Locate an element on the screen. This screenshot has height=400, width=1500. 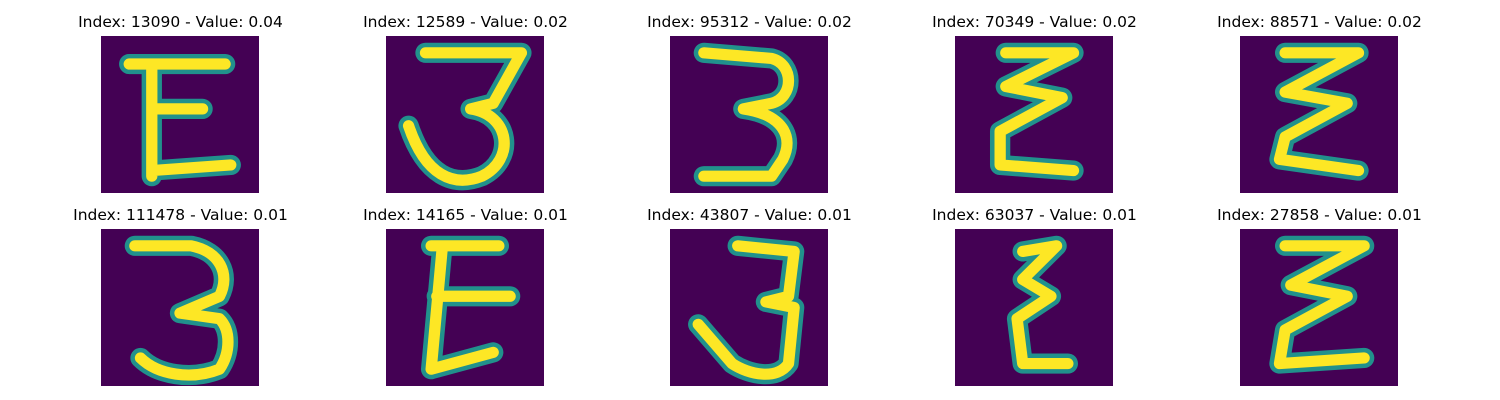
cell-title: Index: 13090 - Value: 0.04 is located at coordinates (180, 22).